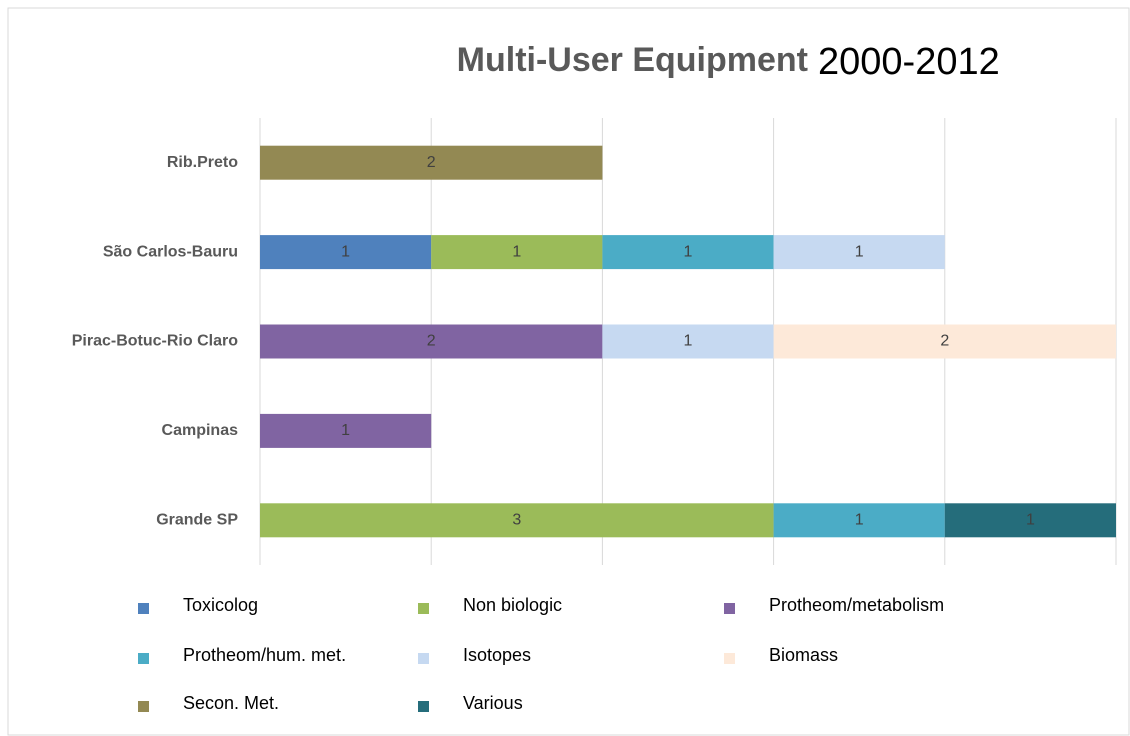  What do you see at coordinates (856, 605) in the screenshot?
I see `legend-label: Protheom/metabolism` at bounding box center [856, 605].